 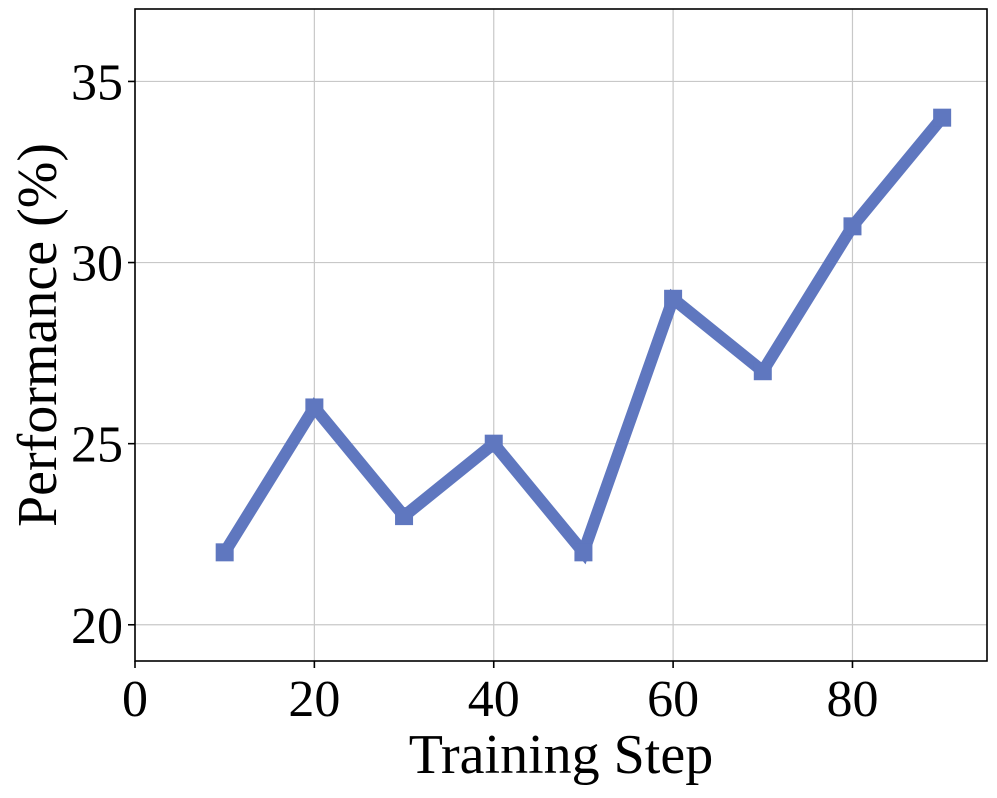 I want to click on y-tick-label: 30, so click(x=97, y=264).